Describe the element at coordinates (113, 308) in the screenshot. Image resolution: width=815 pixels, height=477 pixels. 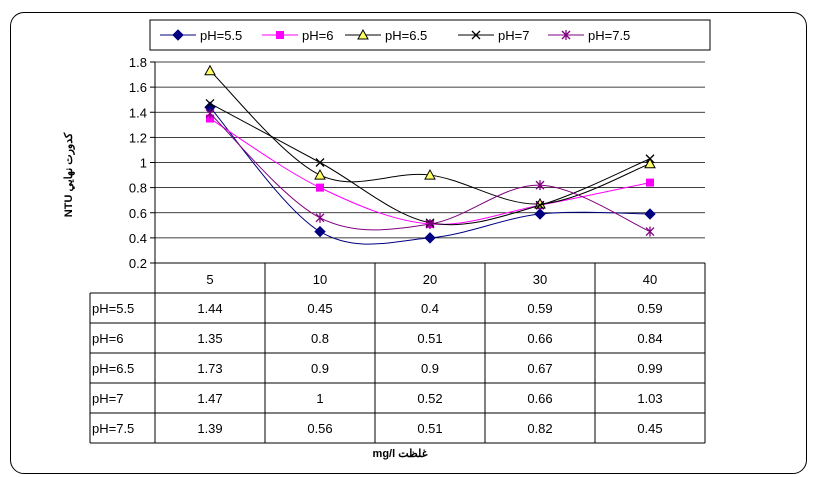
I see `table-row-label: pH=5.5` at that location.